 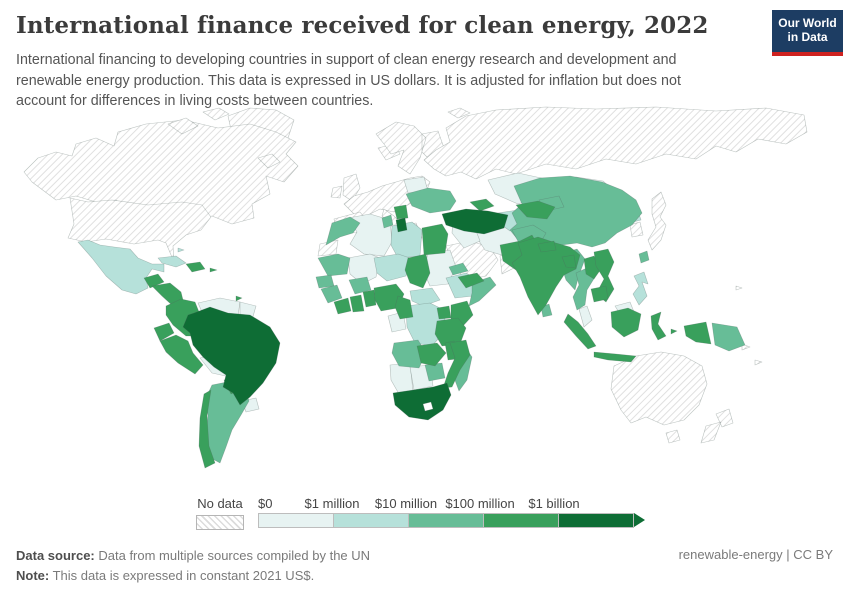 What do you see at coordinates (596, 520) in the screenshot?
I see `legend-swatch-bin4` at bounding box center [596, 520].